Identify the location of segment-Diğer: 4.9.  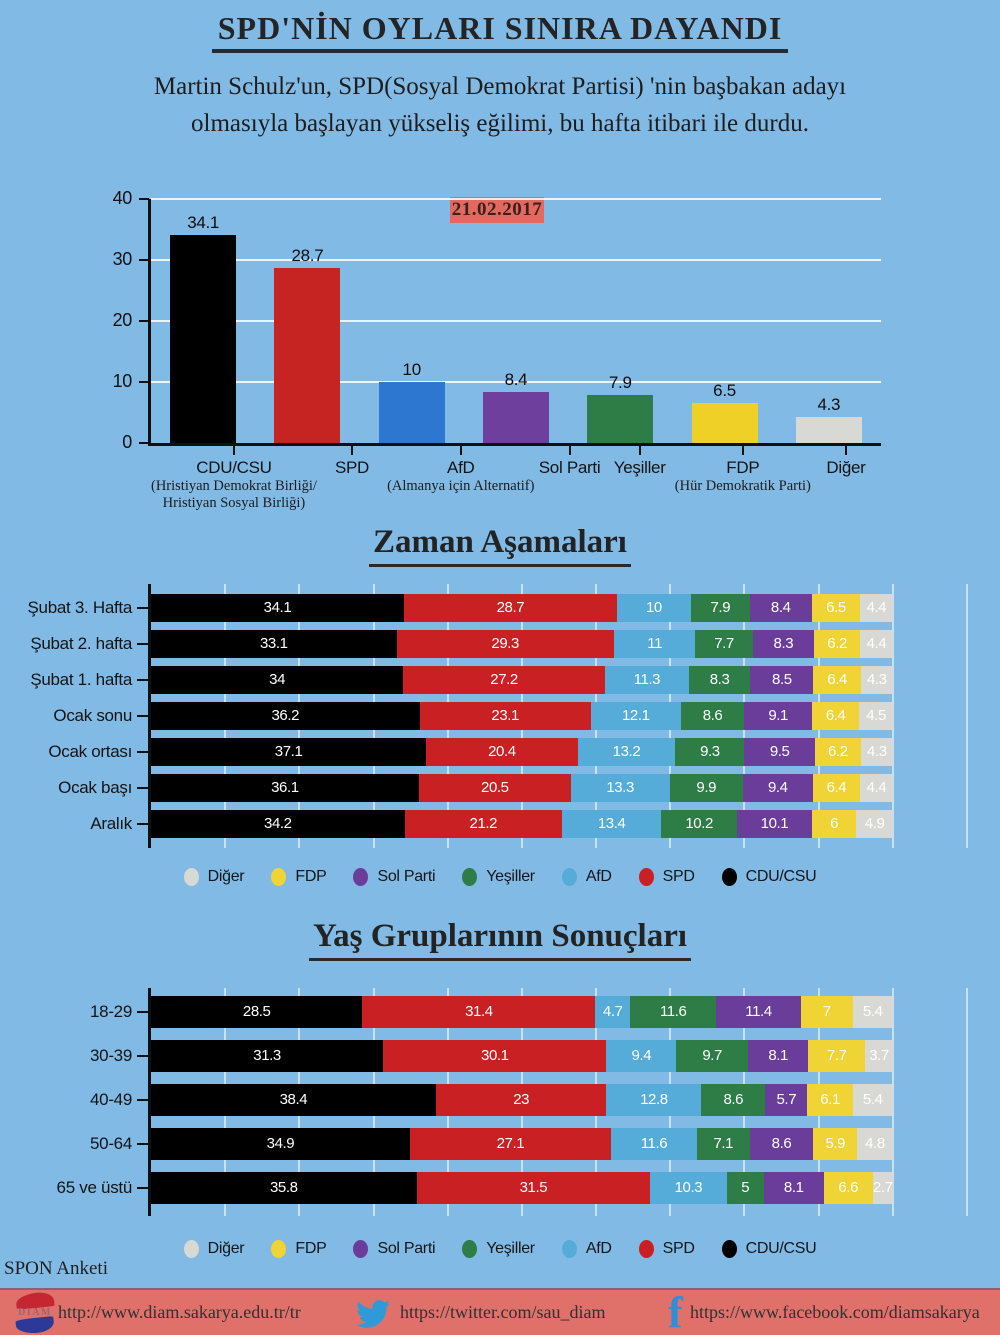
(874, 824).